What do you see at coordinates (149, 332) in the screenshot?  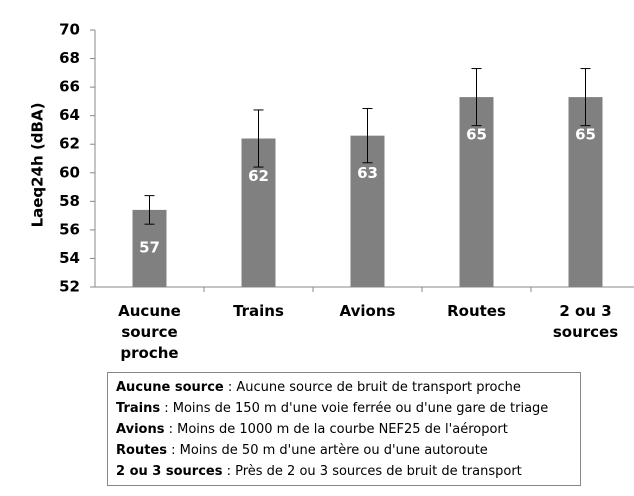 I see `x-tick-label: Aucune source proche` at bounding box center [149, 332].